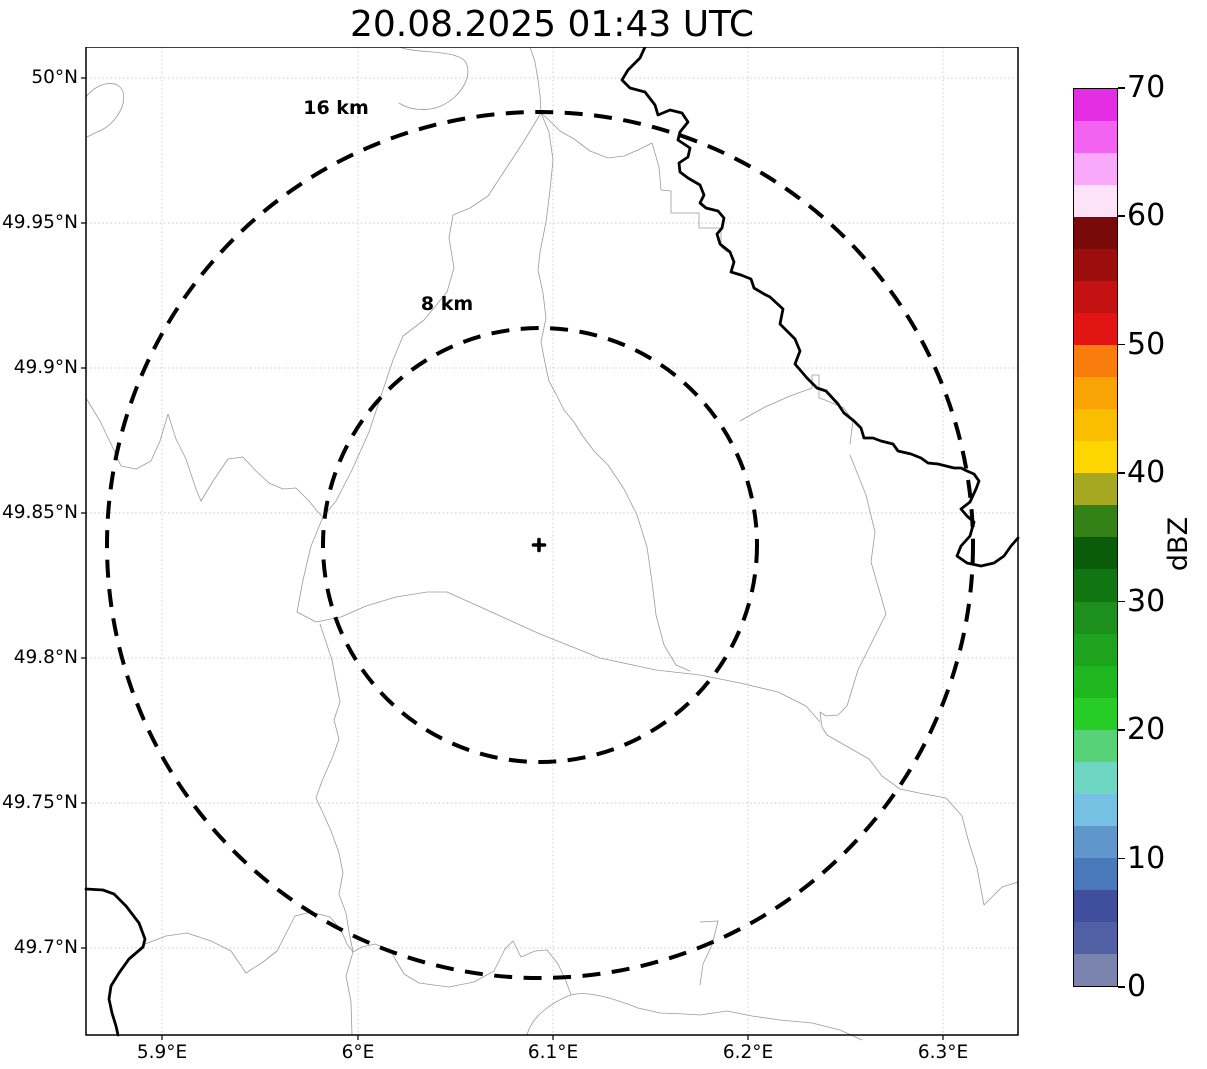 This screenshot has width=1207, height=1069. Describe the element at coordinates (1146, 87) in the screenshot. I see `colorbar-tick-label: 70` at that location.